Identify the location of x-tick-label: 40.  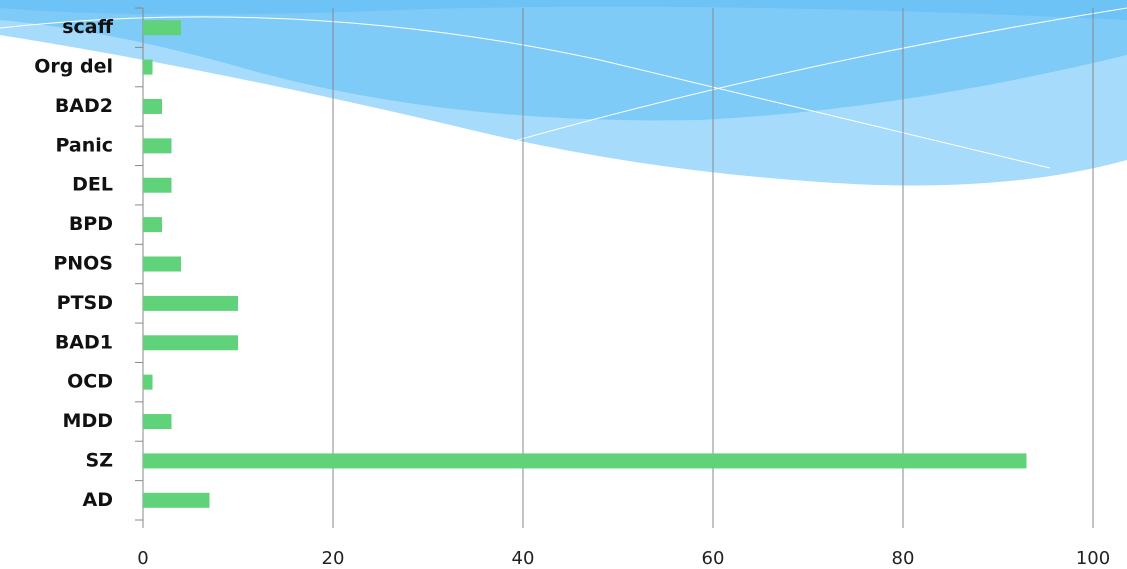
(523, 558).